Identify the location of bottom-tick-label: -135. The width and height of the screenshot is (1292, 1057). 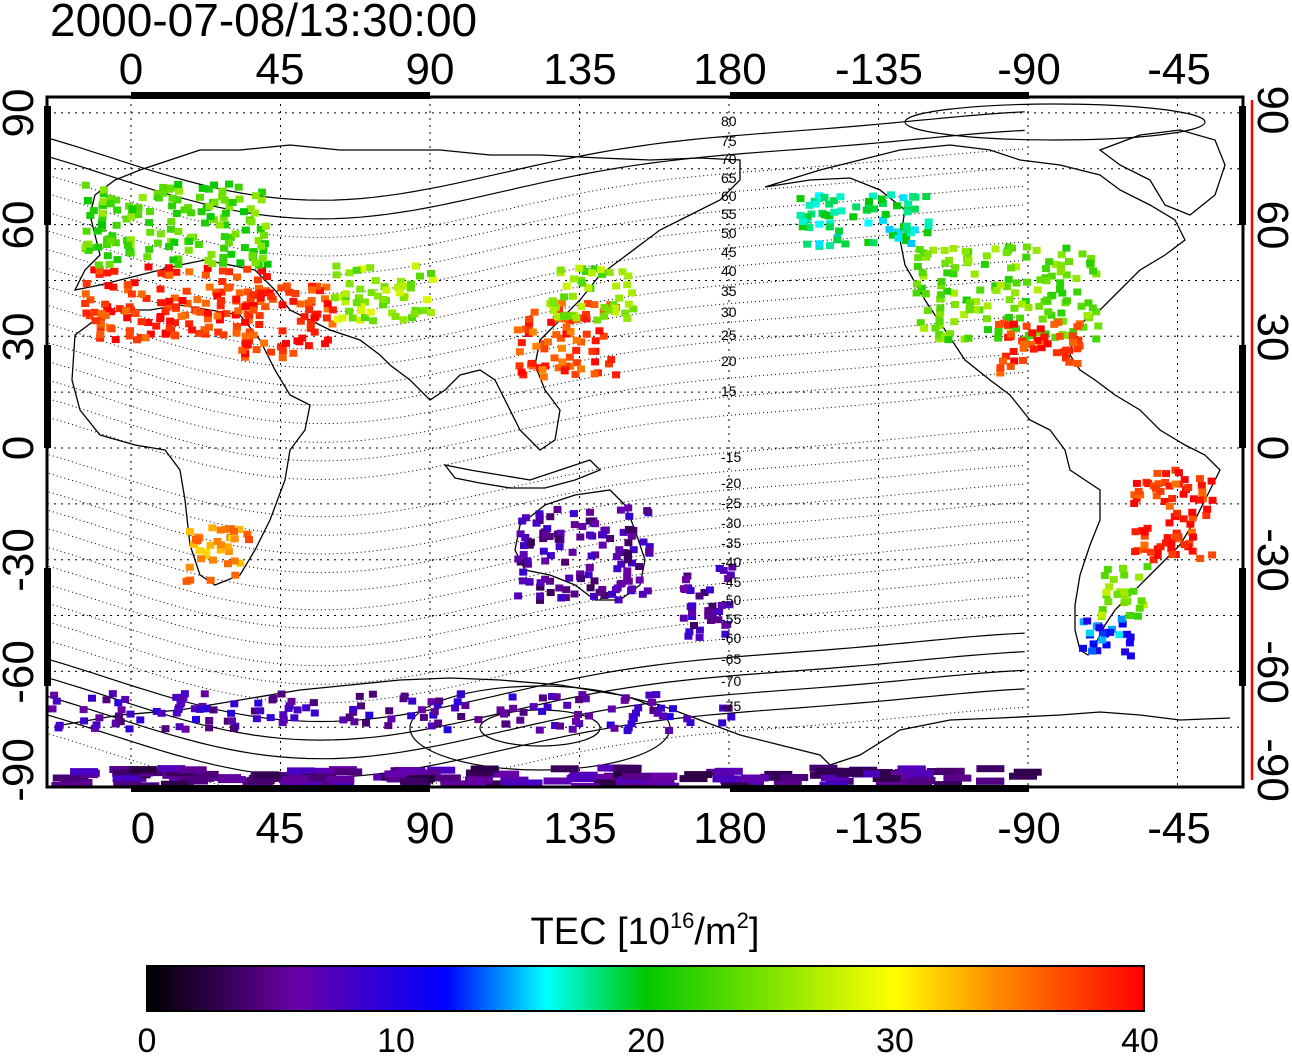
(879, 828).